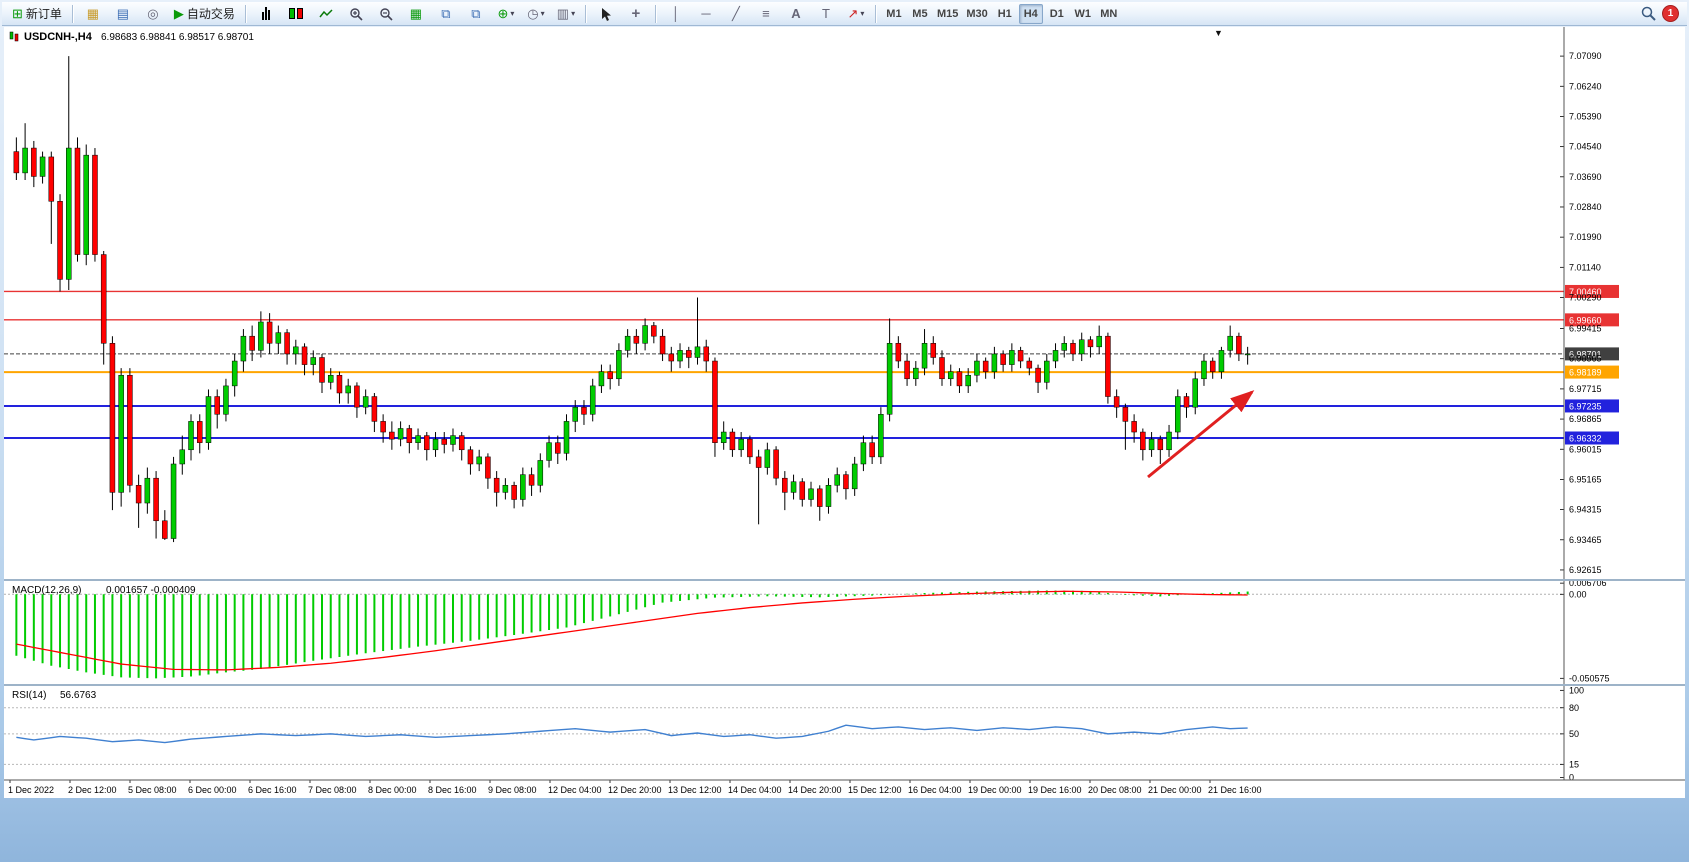 This screenshot has width=1689, height=862. What do you see at coordinates (1585, 354) in the screenshot?
I see `svg-text: 6.98701` at bounding box center [1585, 354].